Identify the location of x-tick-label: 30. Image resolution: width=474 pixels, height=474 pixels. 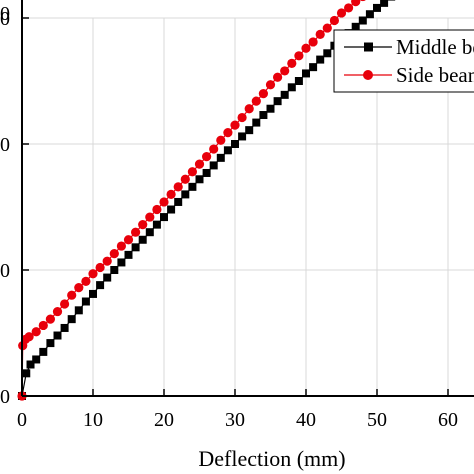
(235, 420).